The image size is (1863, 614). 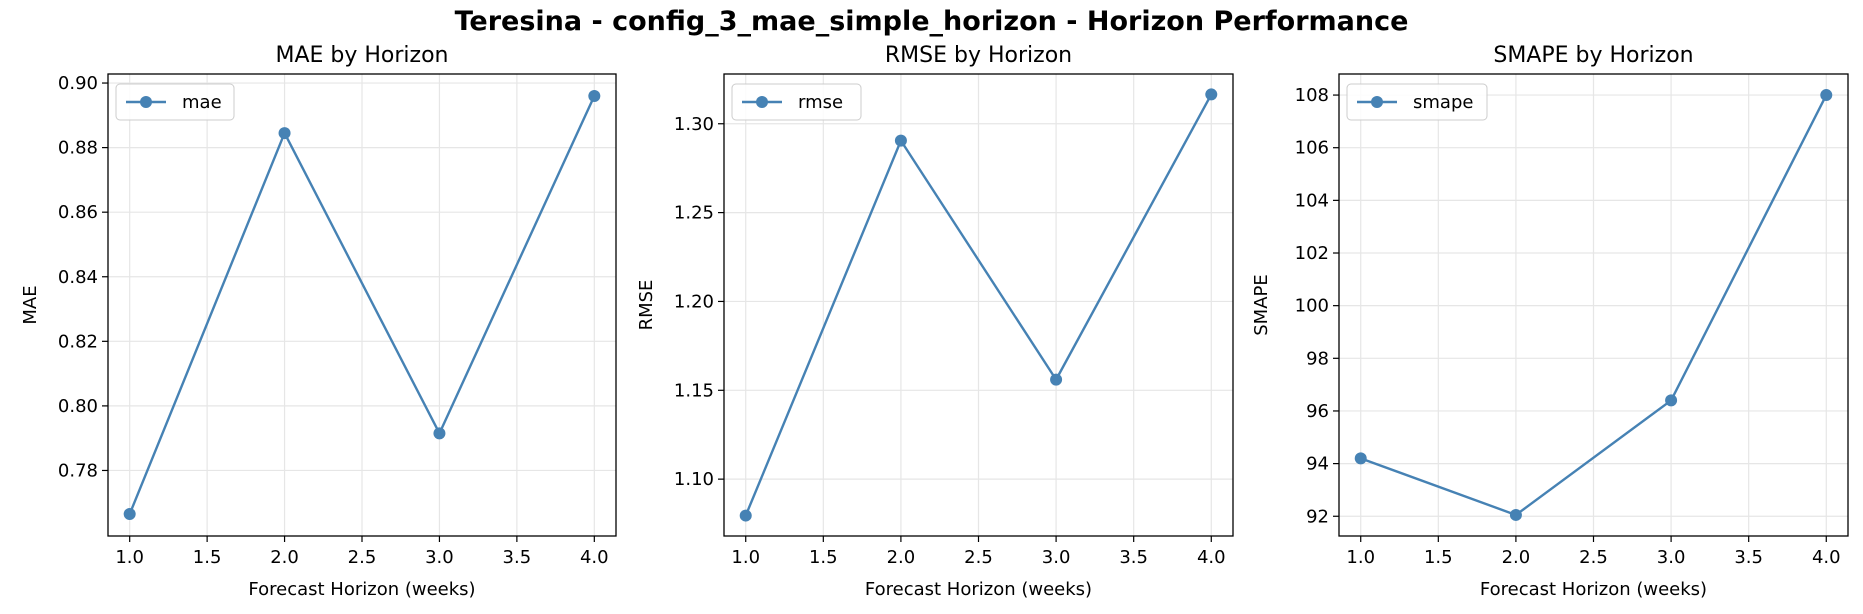 What do you see at coordinates (78, 83) in the screenshot?
I see `y-tick-label: 0.90` at bounding box center [78, 83].